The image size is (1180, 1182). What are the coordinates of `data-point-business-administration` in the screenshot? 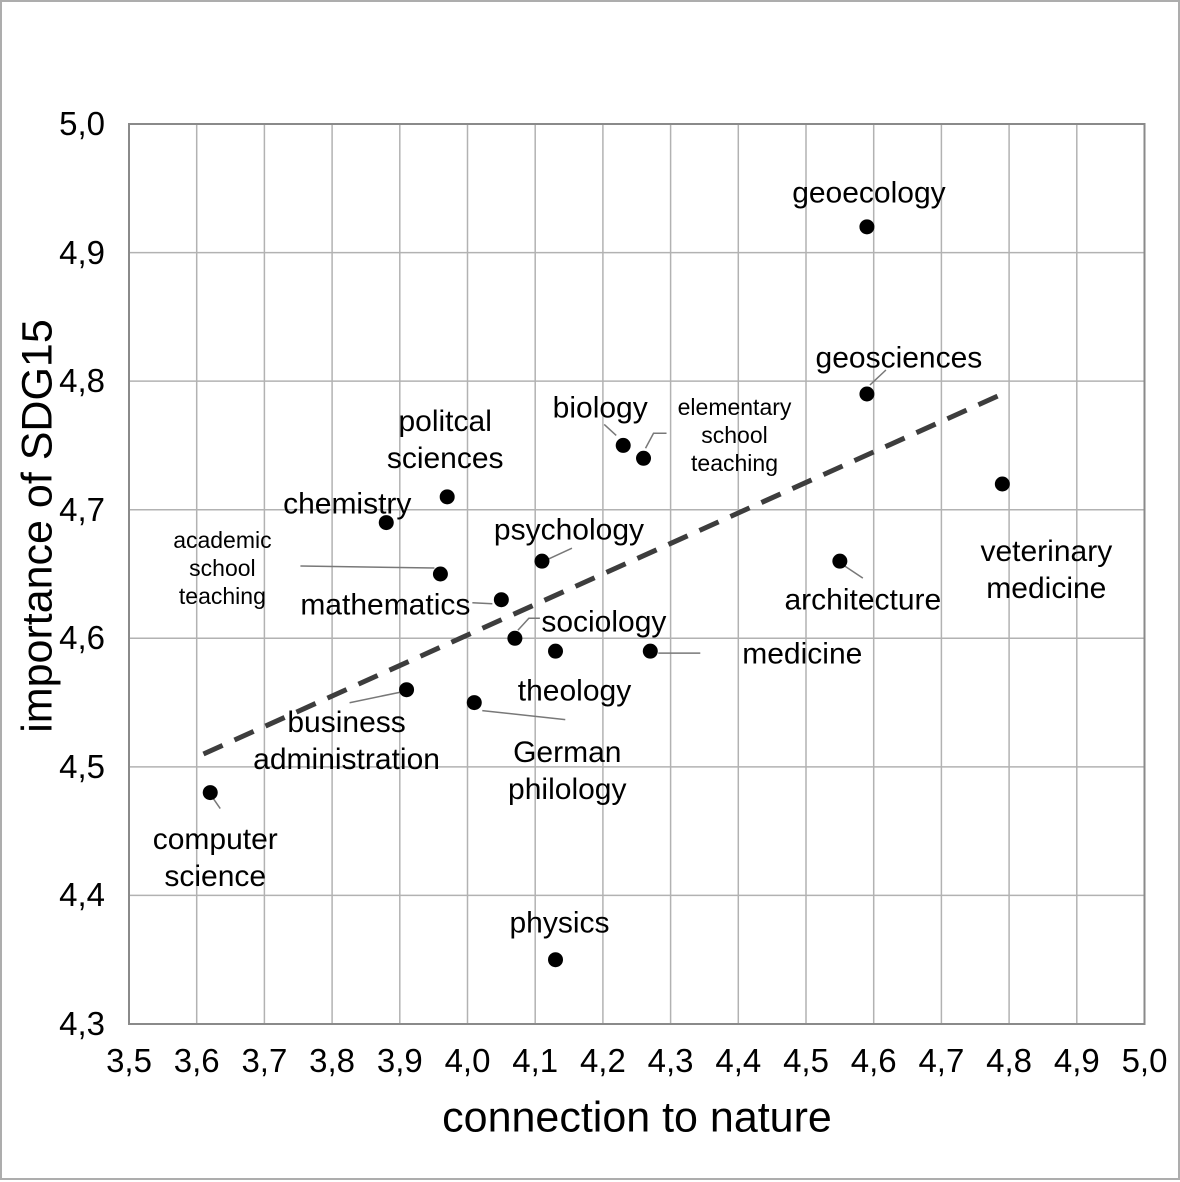 It's located at (407, 690).